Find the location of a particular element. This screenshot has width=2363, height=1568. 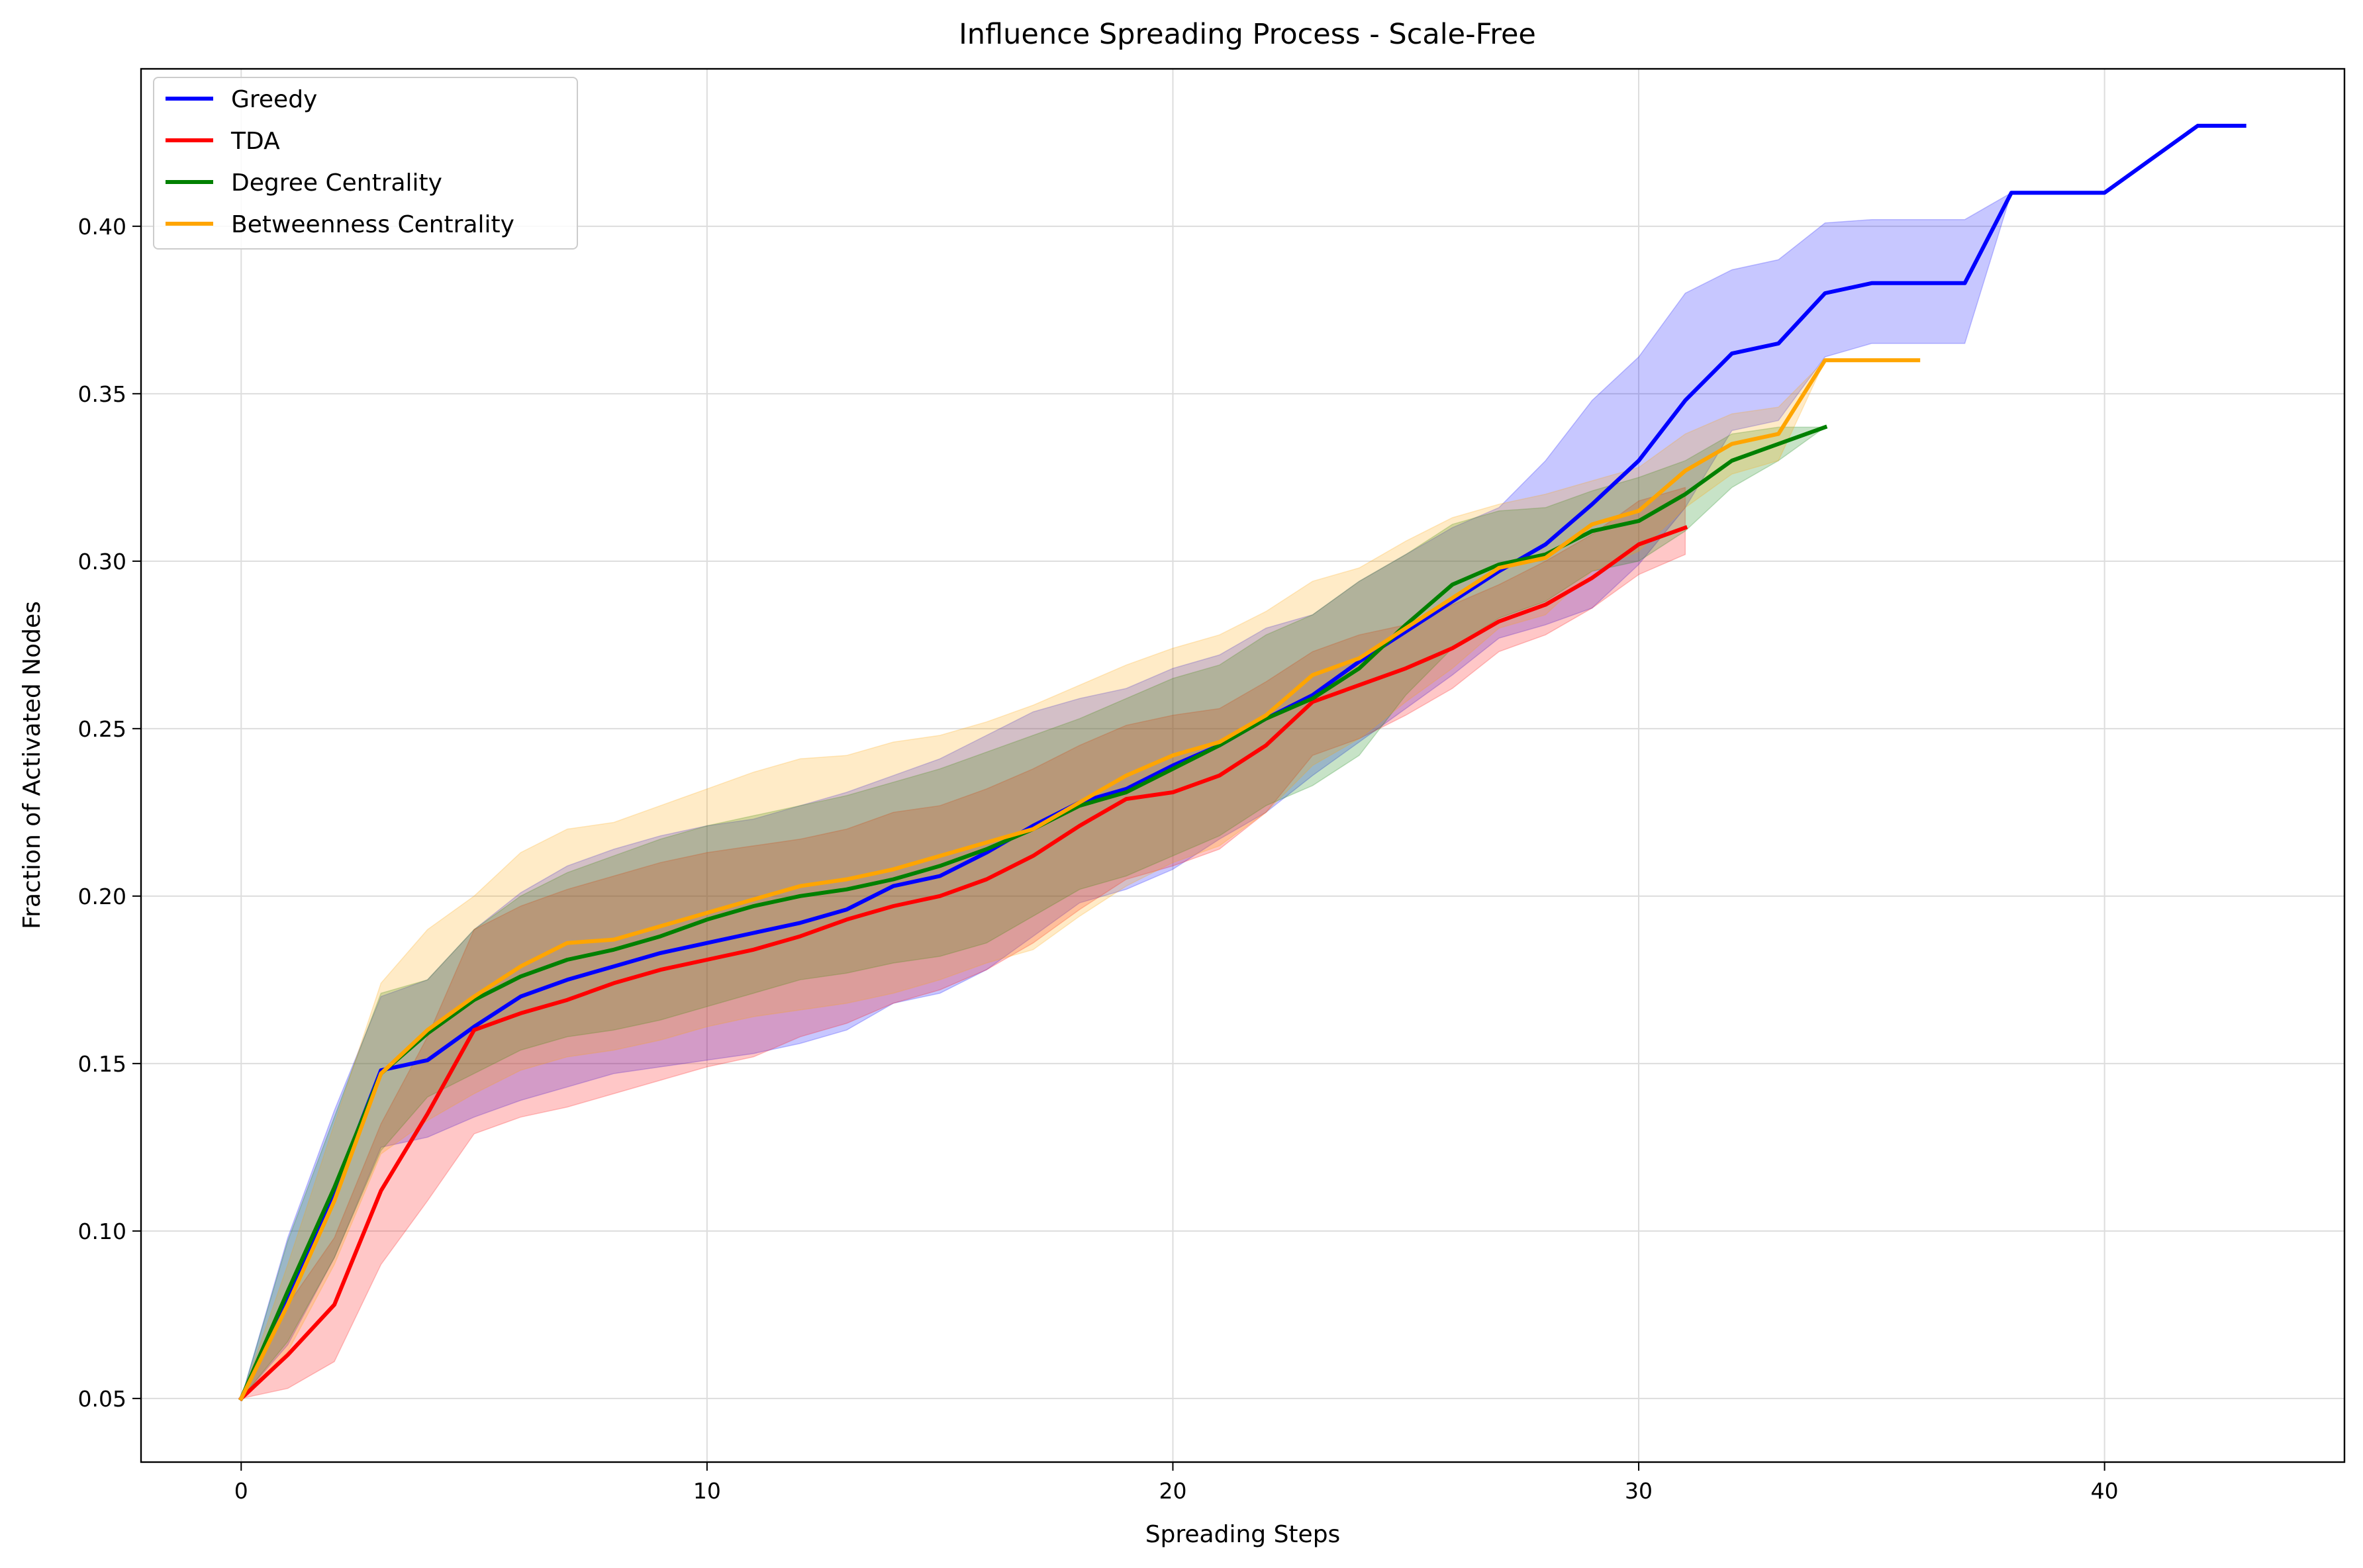

chart-title: Influence Spreading Process - Scale-Free is located at coordinates (1247, 34).